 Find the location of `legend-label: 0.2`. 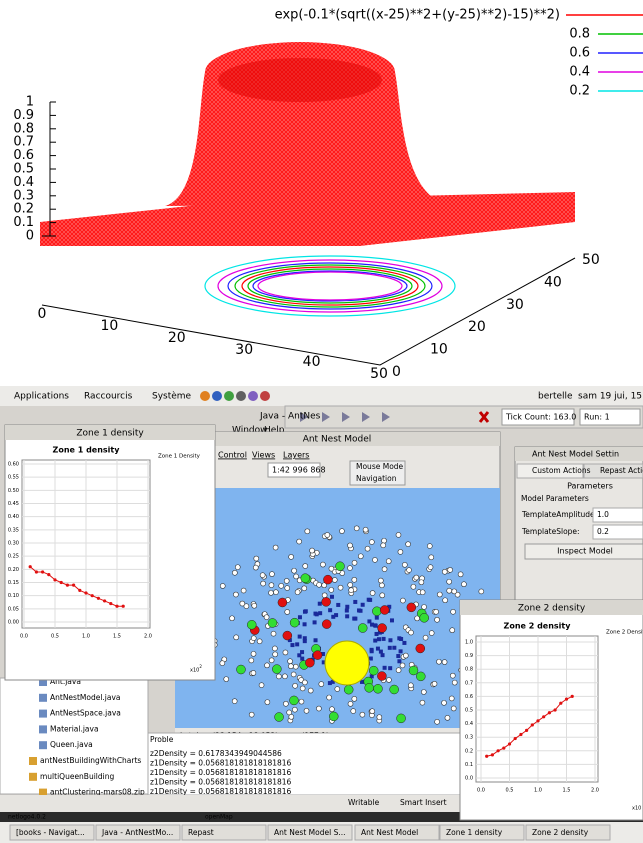

legend-label: 0.2 is located at coordinates (579, 91).